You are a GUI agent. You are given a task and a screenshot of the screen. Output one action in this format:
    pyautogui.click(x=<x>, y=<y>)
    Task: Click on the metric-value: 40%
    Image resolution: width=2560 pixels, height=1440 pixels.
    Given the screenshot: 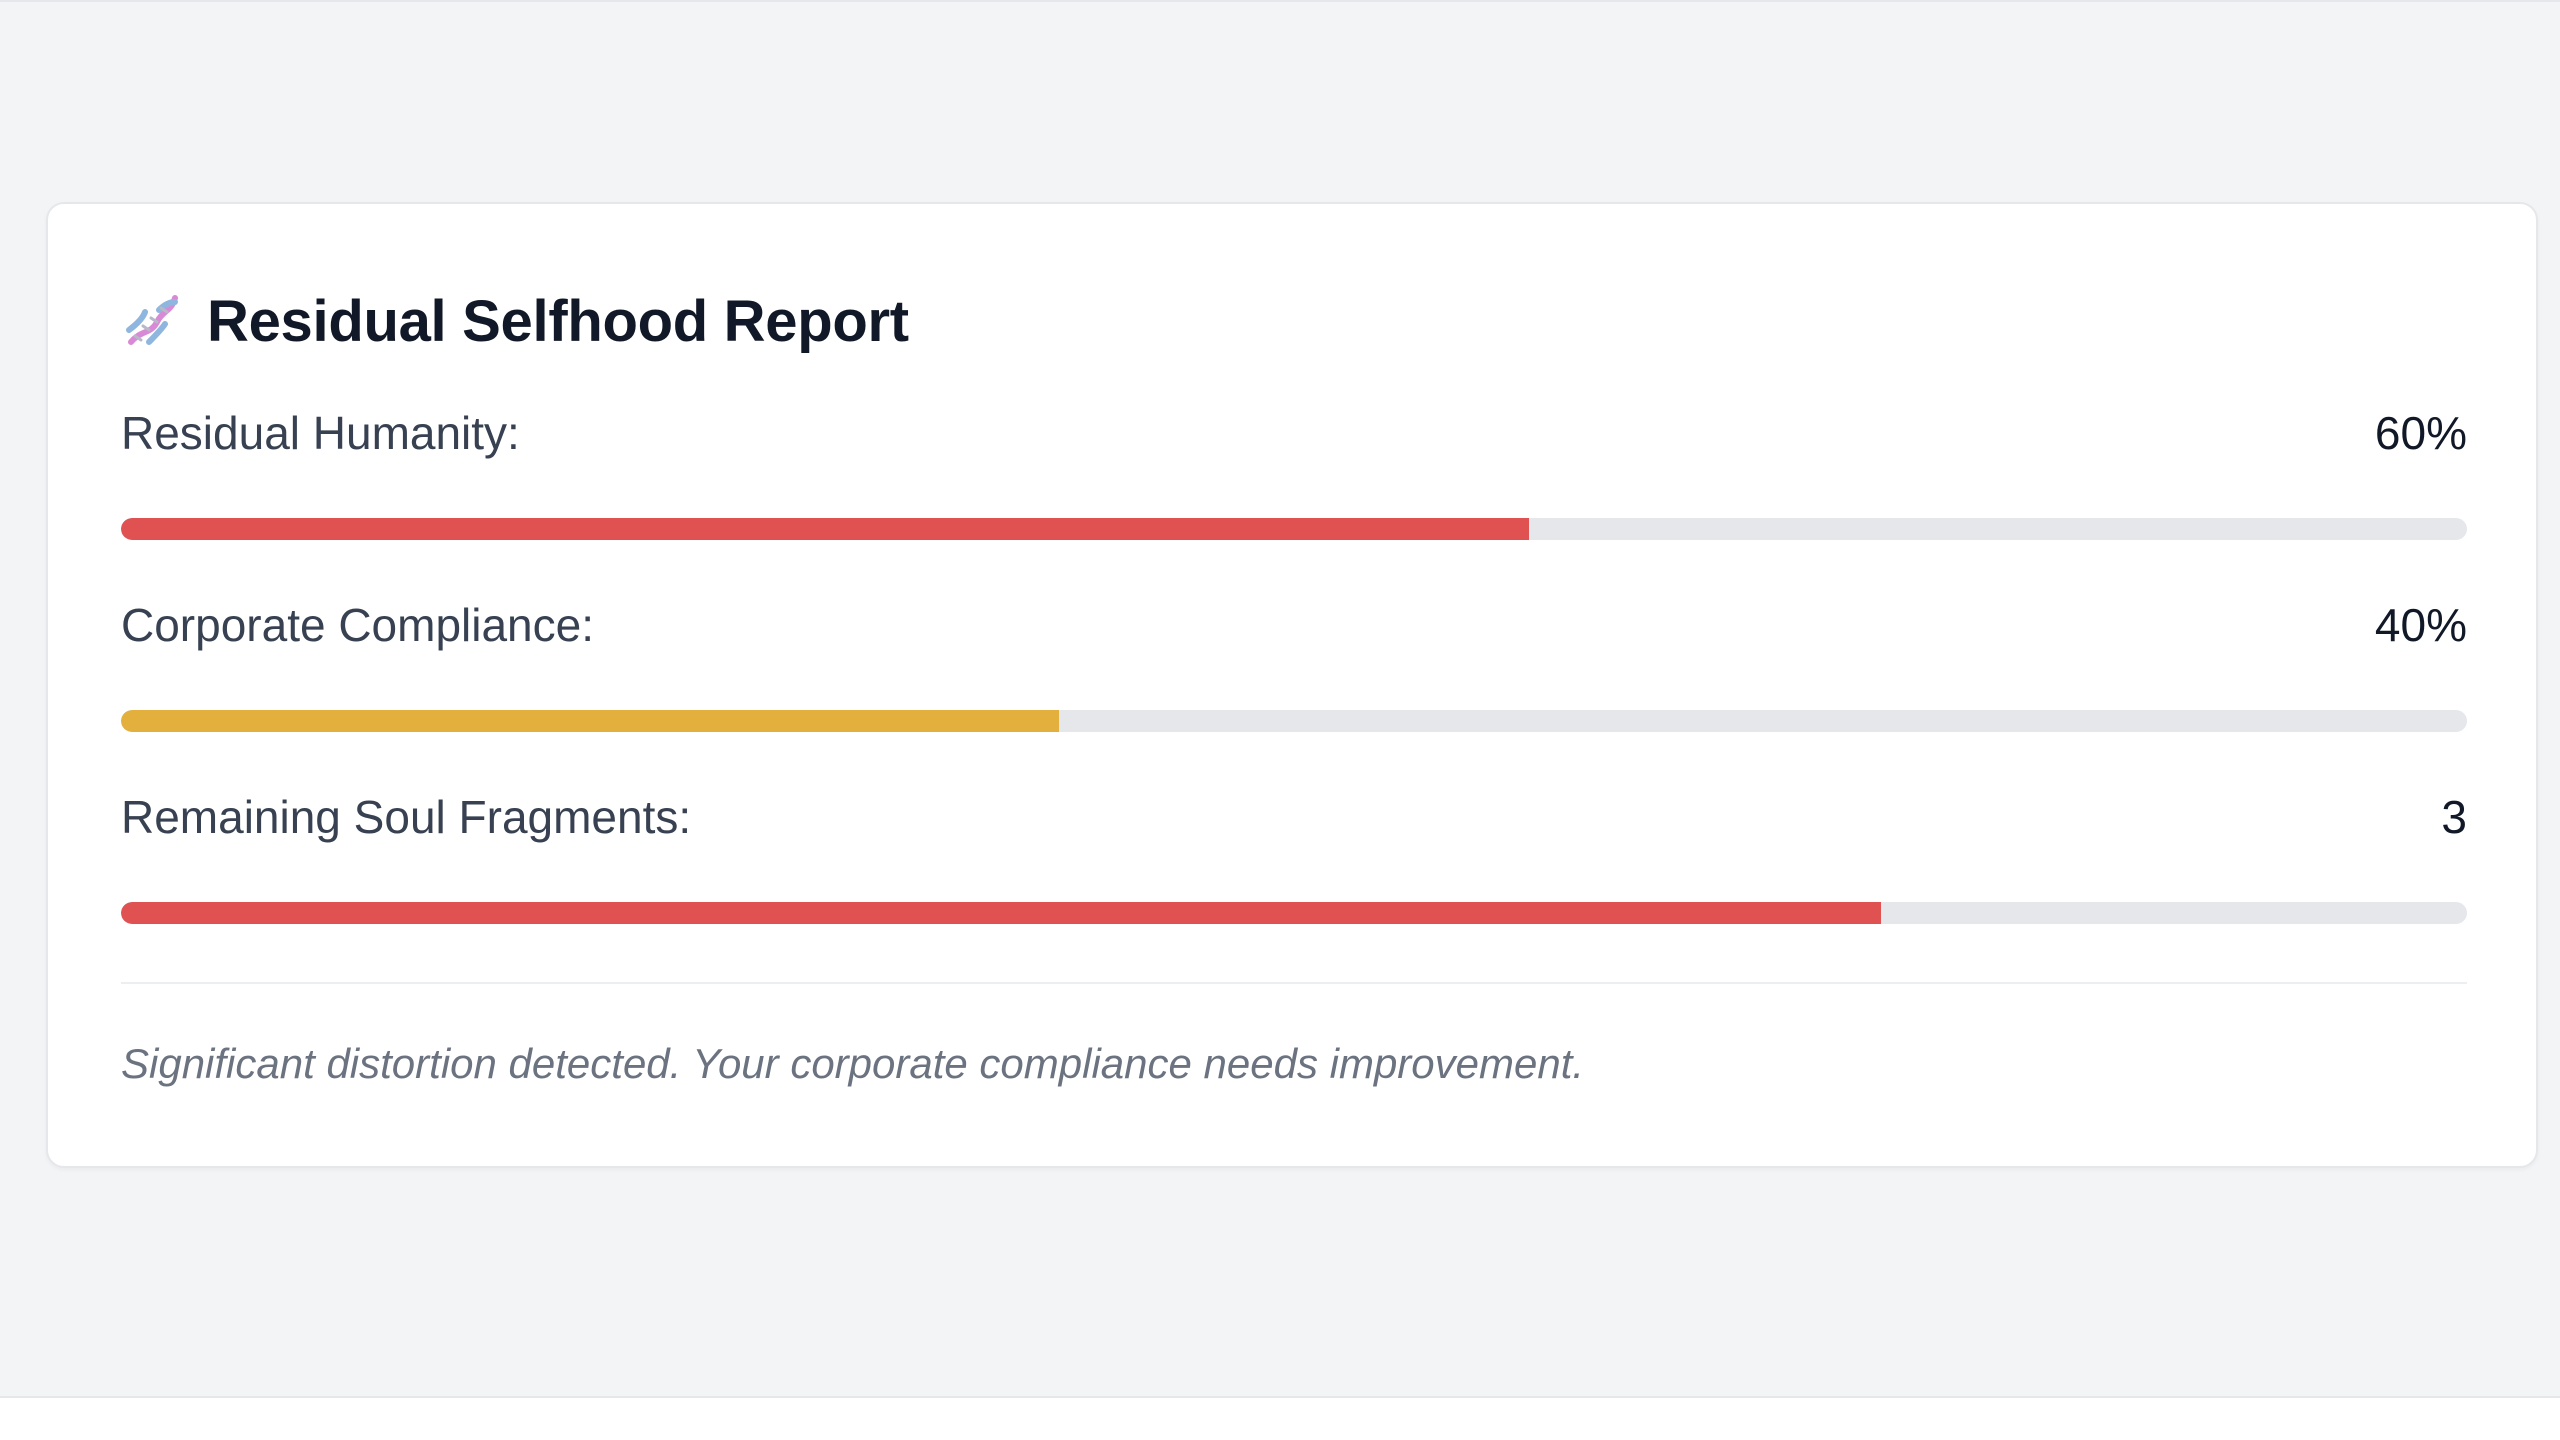 What is the action you would take?
    pyautogui.click(x=2420, y=625)
    